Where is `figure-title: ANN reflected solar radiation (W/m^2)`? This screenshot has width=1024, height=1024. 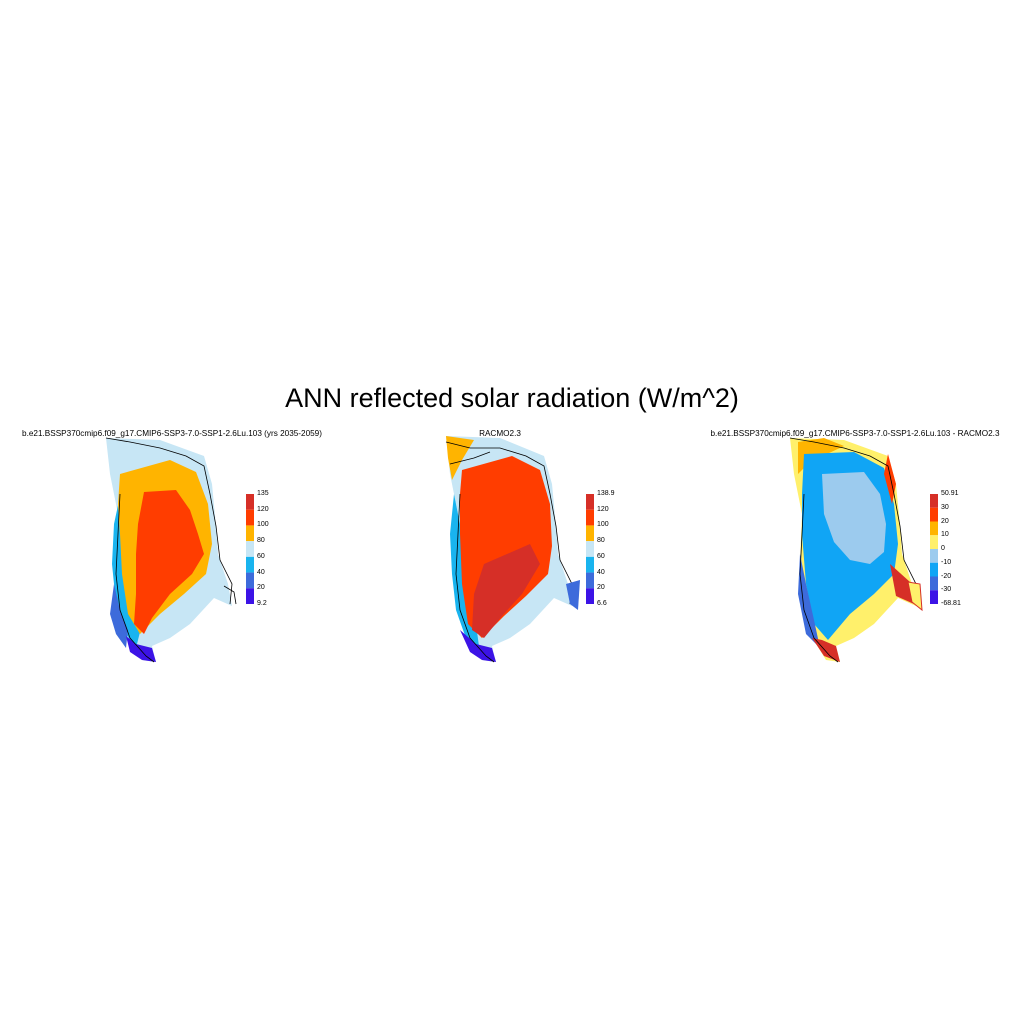
figure-title: ANN reflected solar radiation (W/m^2) is located at coordinates (512, 398).